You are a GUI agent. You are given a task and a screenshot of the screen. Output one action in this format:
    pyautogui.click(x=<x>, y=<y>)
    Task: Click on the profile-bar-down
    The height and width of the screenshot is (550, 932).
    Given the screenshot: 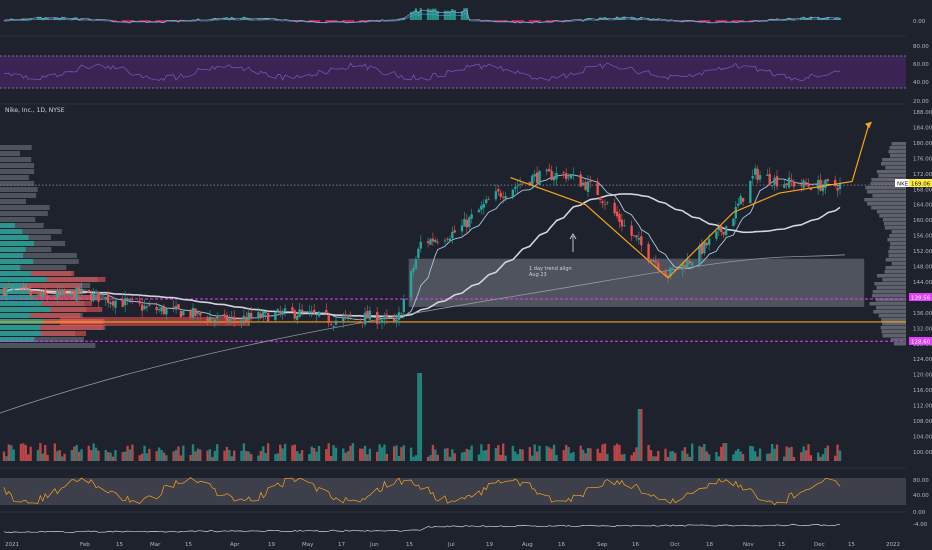 What is the action you would take?
    pyautogui.click(x=55, y=285)
    